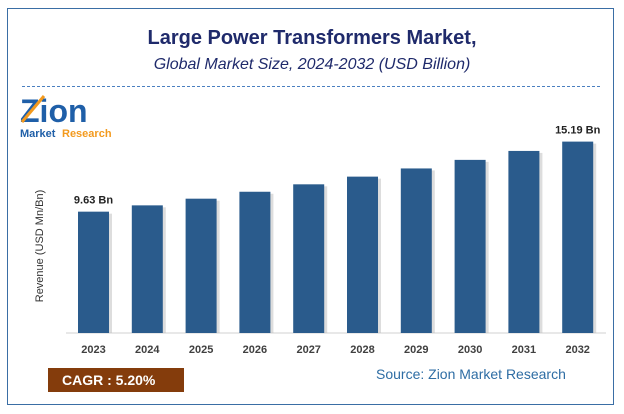  I want to click on x-tick-label: 2026, so click(255, 350).